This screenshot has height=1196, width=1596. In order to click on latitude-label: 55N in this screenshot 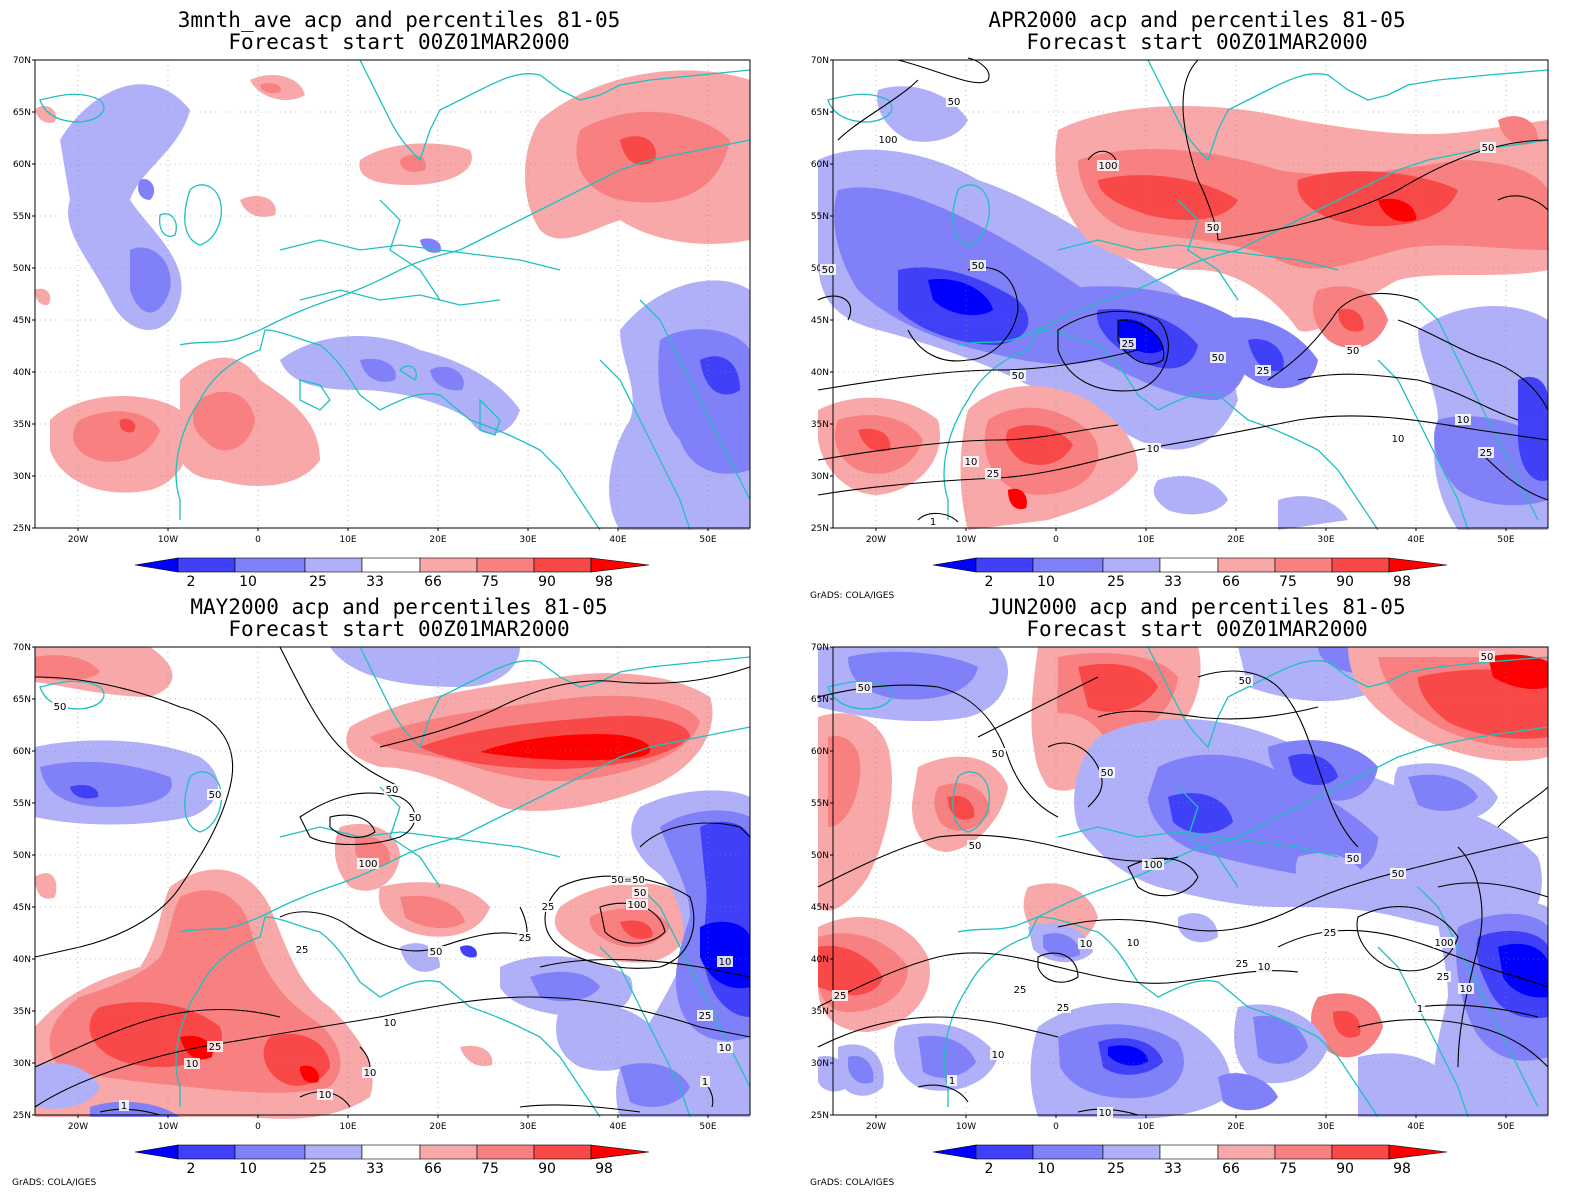, I will do `click(820, 804)`.